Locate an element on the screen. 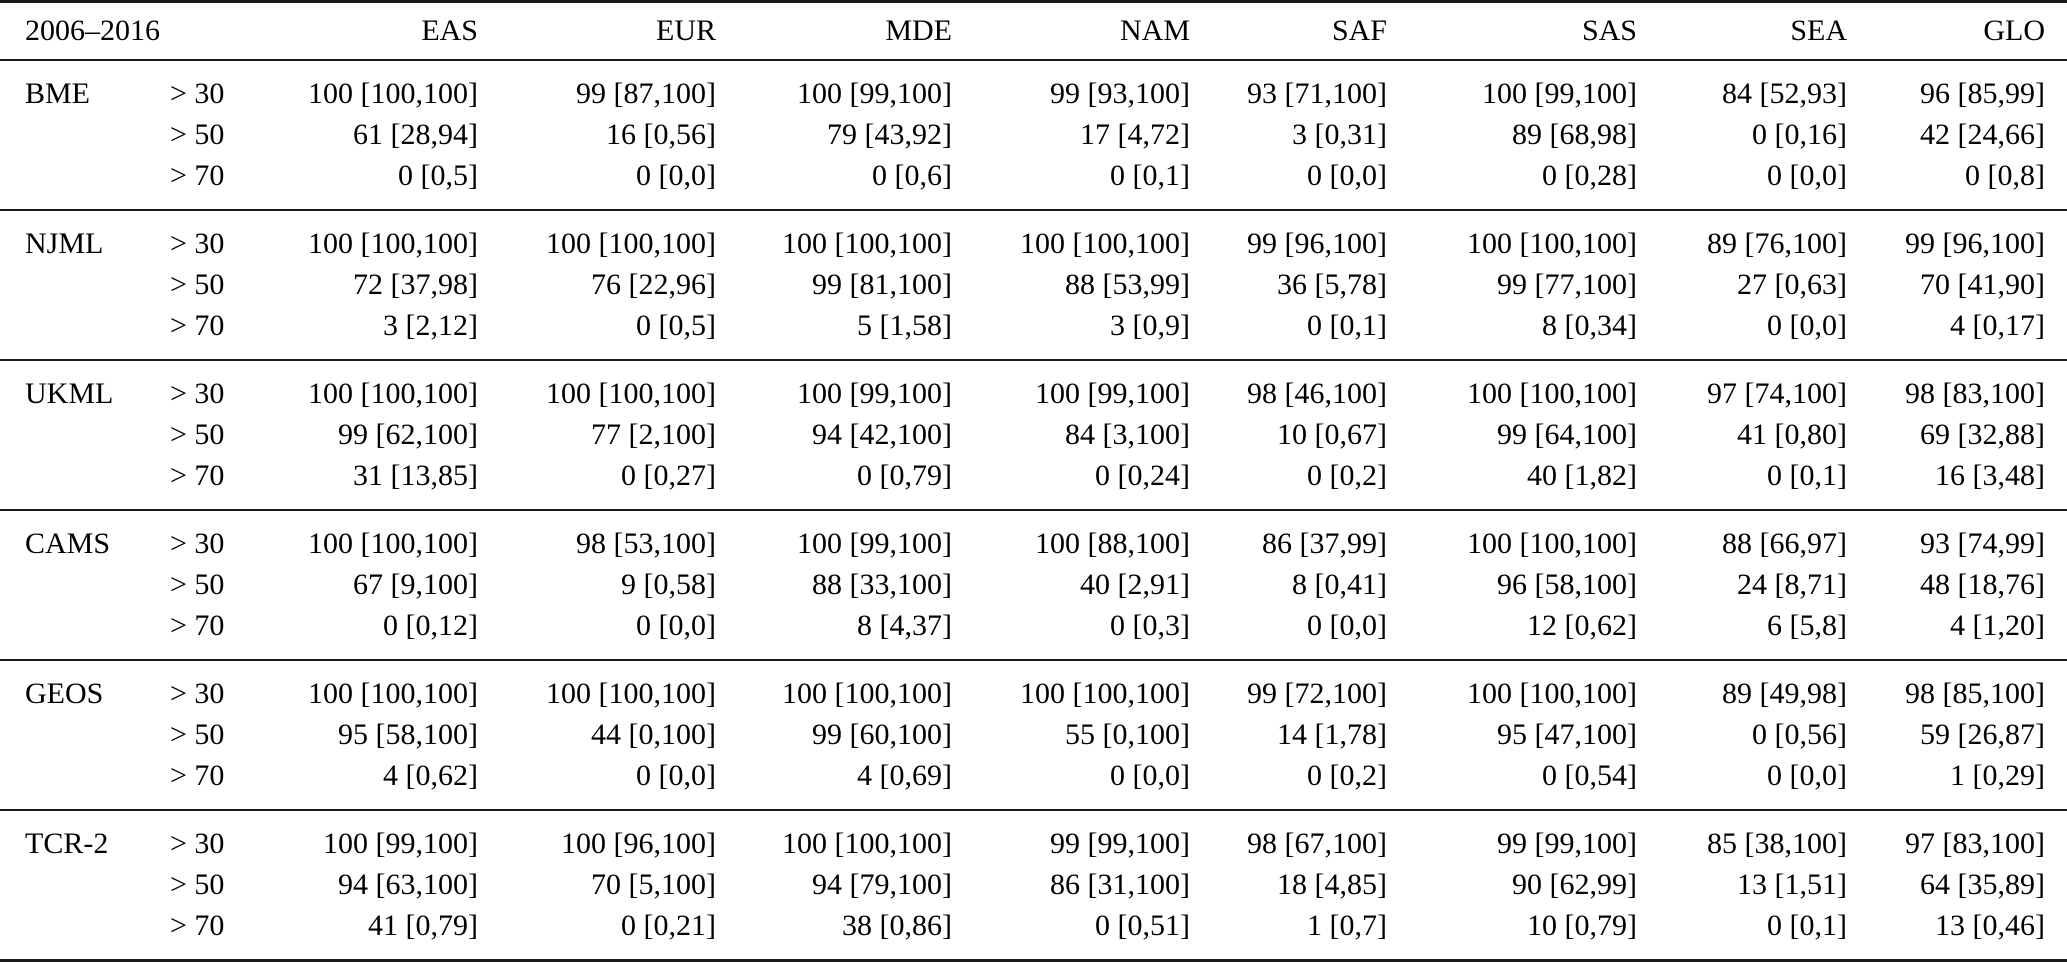 This screenshot has height=962, width=2067. value-cell-eas: 95 [58,100] is located at coordinates (408, 734).